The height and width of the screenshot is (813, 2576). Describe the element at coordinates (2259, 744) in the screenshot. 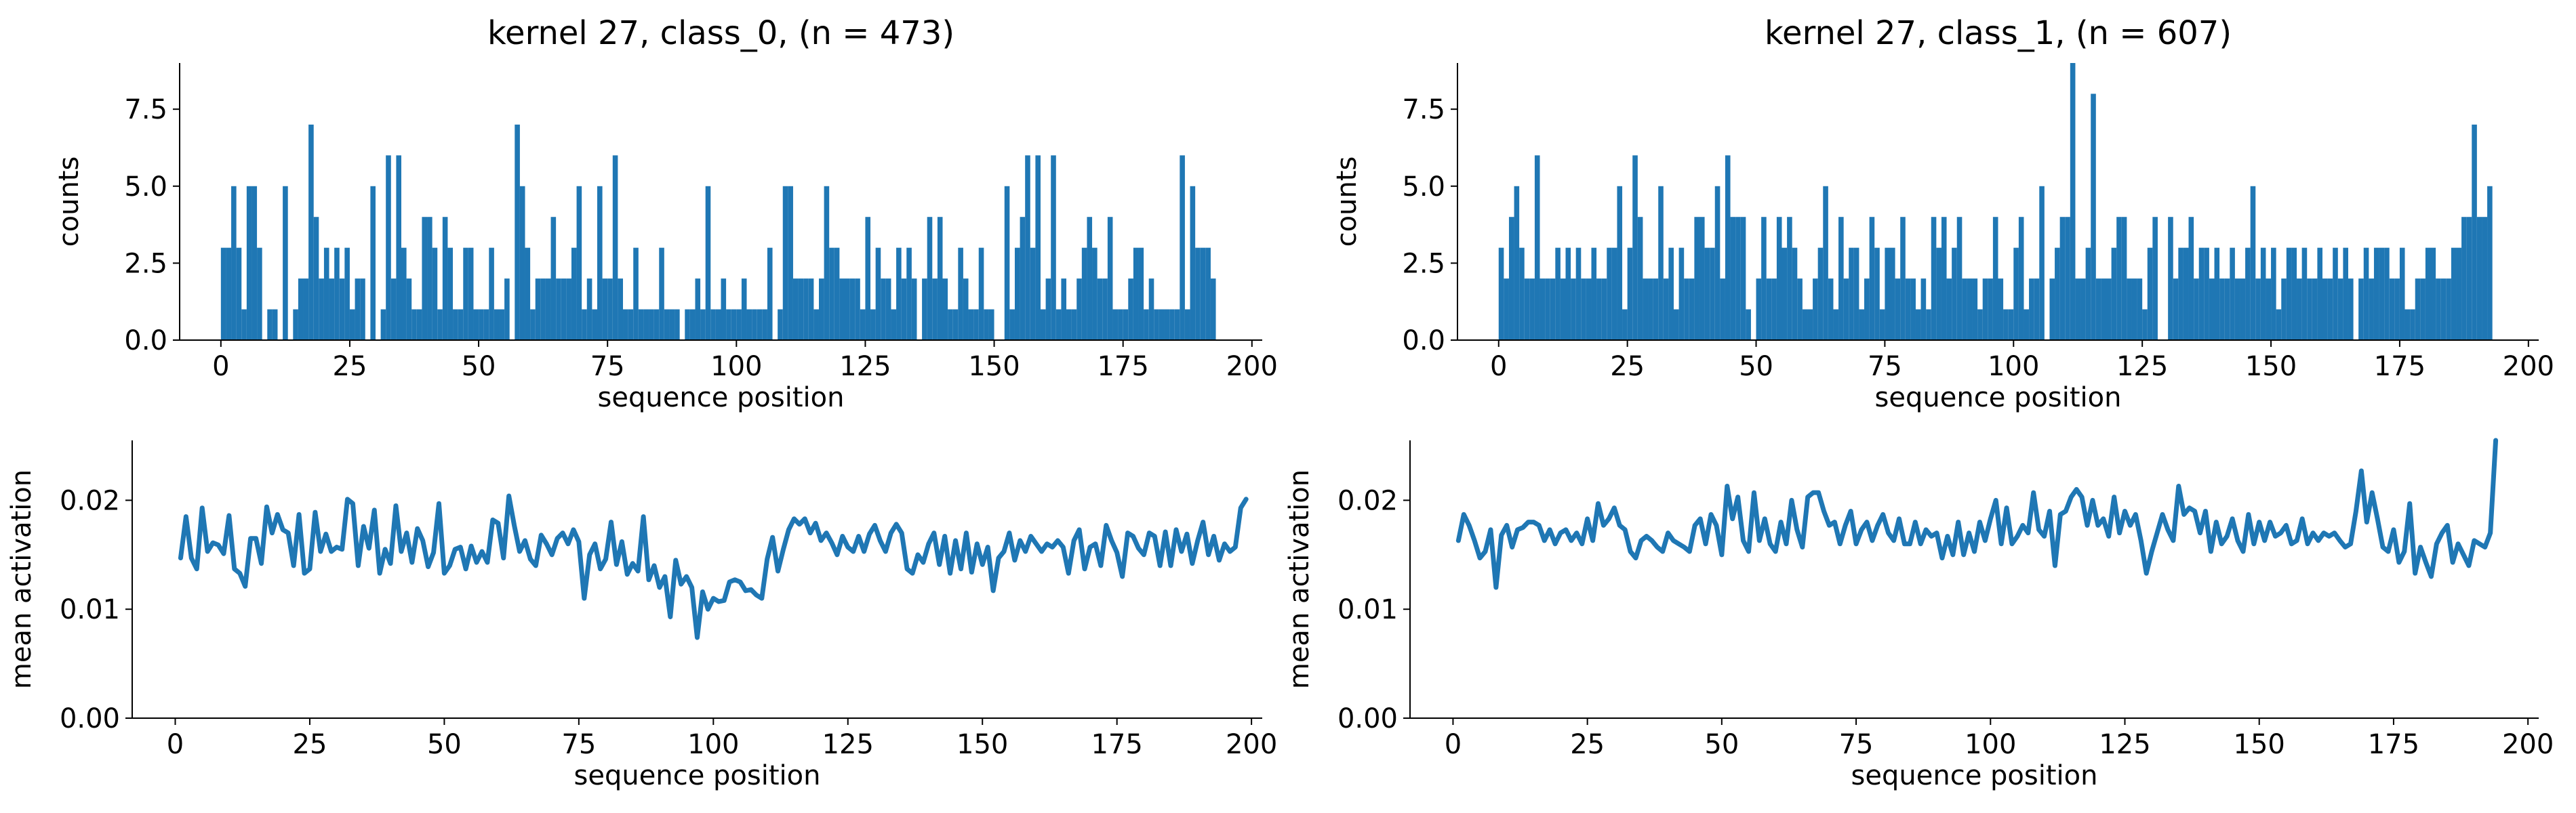

I see `x-tick-label: 150` at that location.